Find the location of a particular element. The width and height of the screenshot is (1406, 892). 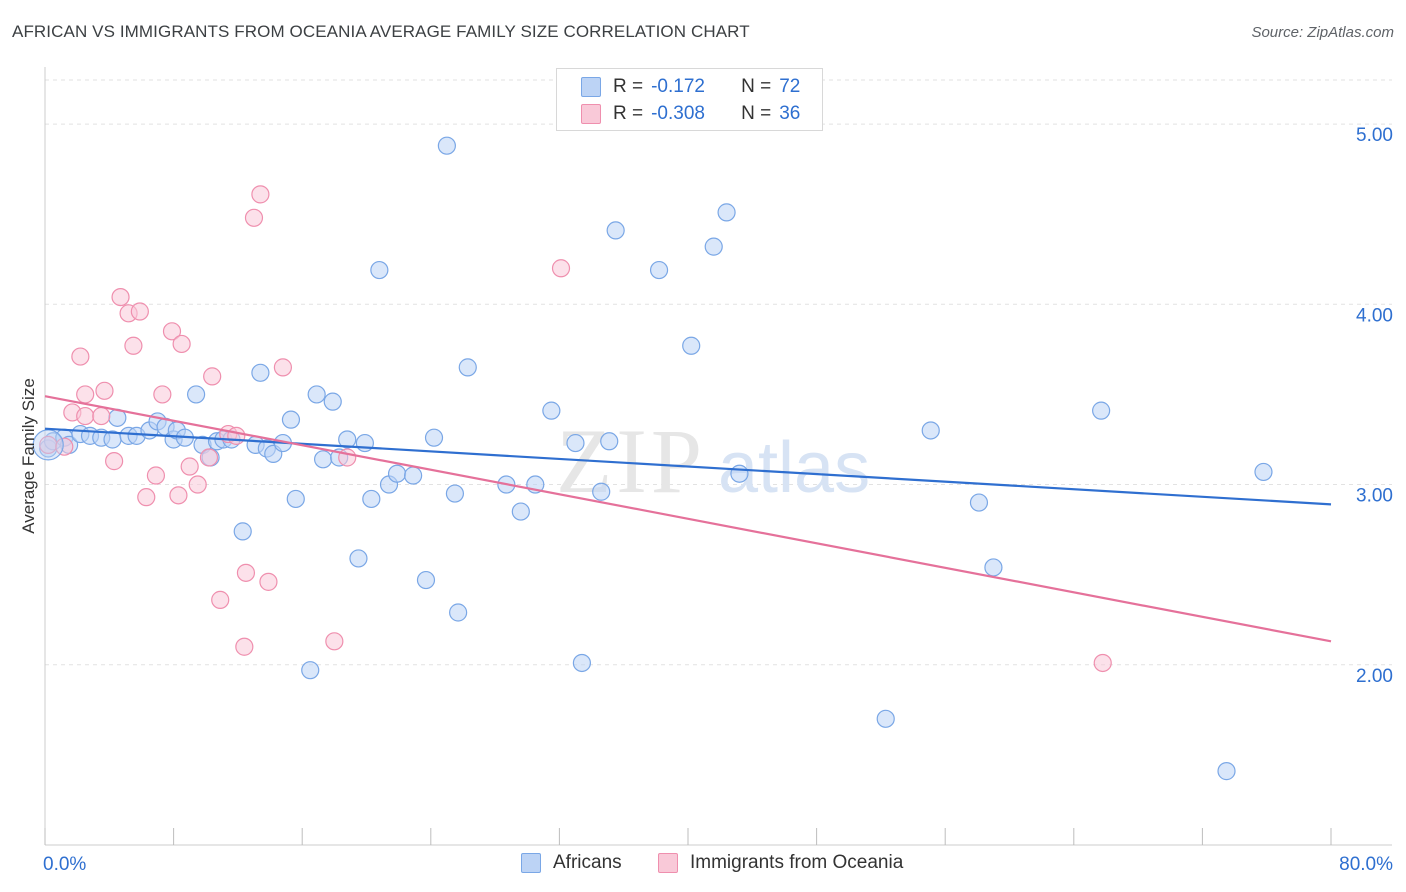

y-tick-label: 4.00 is located at coordinates (1374, 315).